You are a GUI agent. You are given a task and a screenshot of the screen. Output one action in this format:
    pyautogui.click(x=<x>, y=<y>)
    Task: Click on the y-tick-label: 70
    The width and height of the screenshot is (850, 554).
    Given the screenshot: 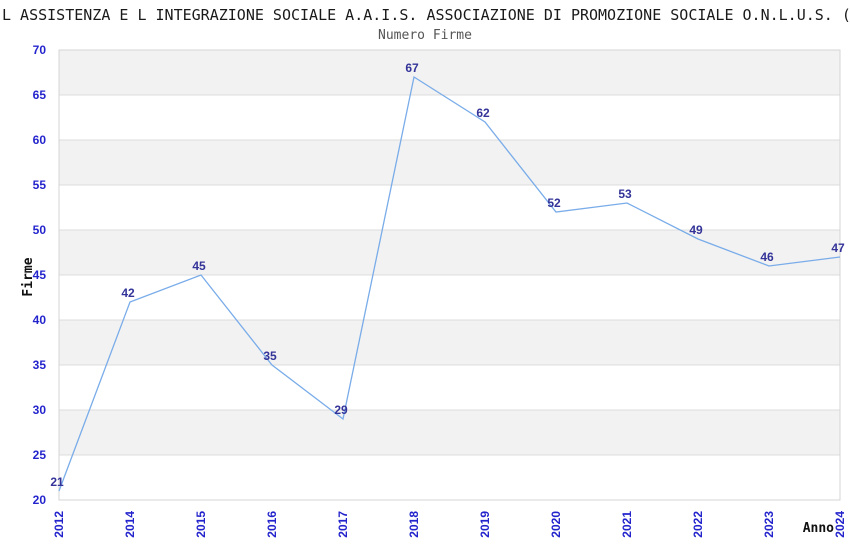 What is the action you would take?
    pyautogui.click(x=40, y=50)
    